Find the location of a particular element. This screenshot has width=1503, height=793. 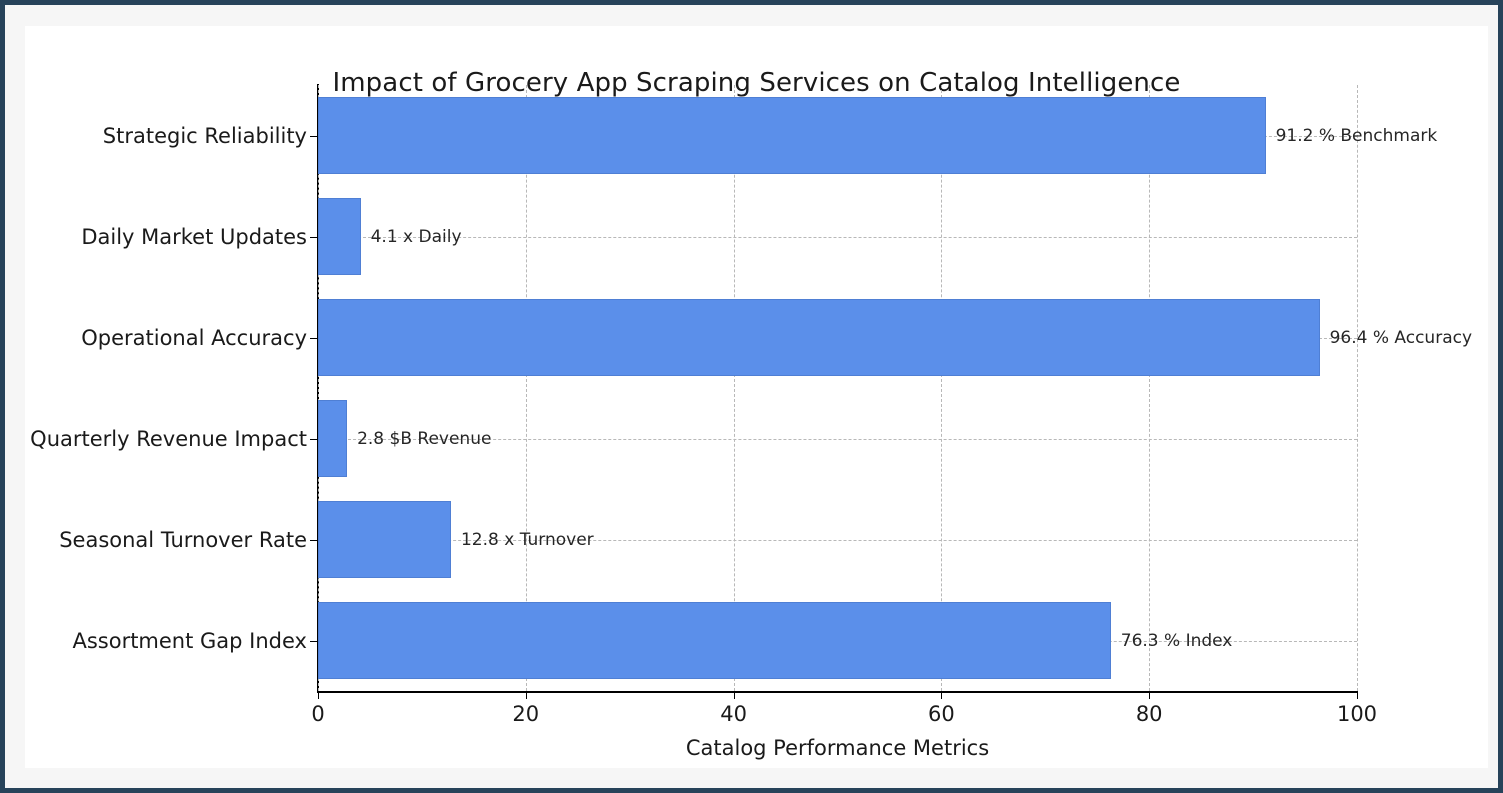

x-tick-label: 40 is located at coordinates (733, 714).